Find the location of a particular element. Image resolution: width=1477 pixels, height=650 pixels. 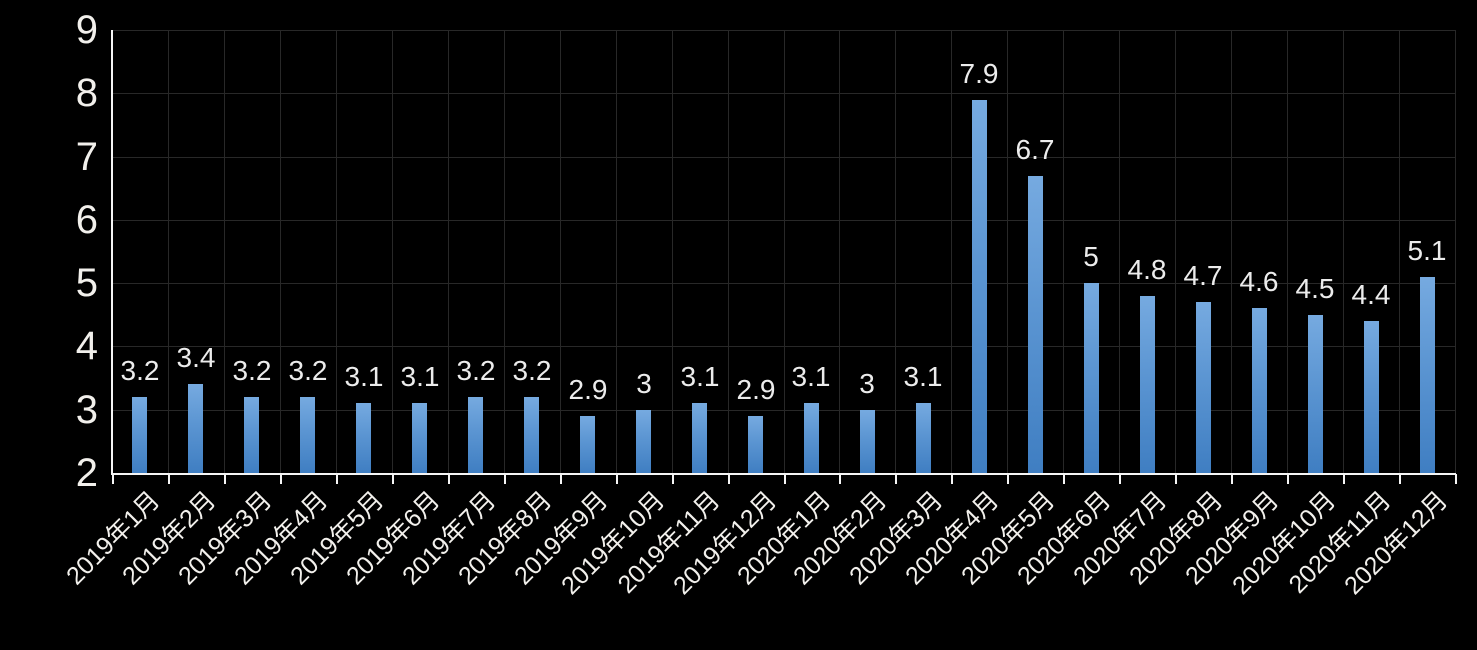

bar-value-label: 2.9 is located at coordinates (588, 389).